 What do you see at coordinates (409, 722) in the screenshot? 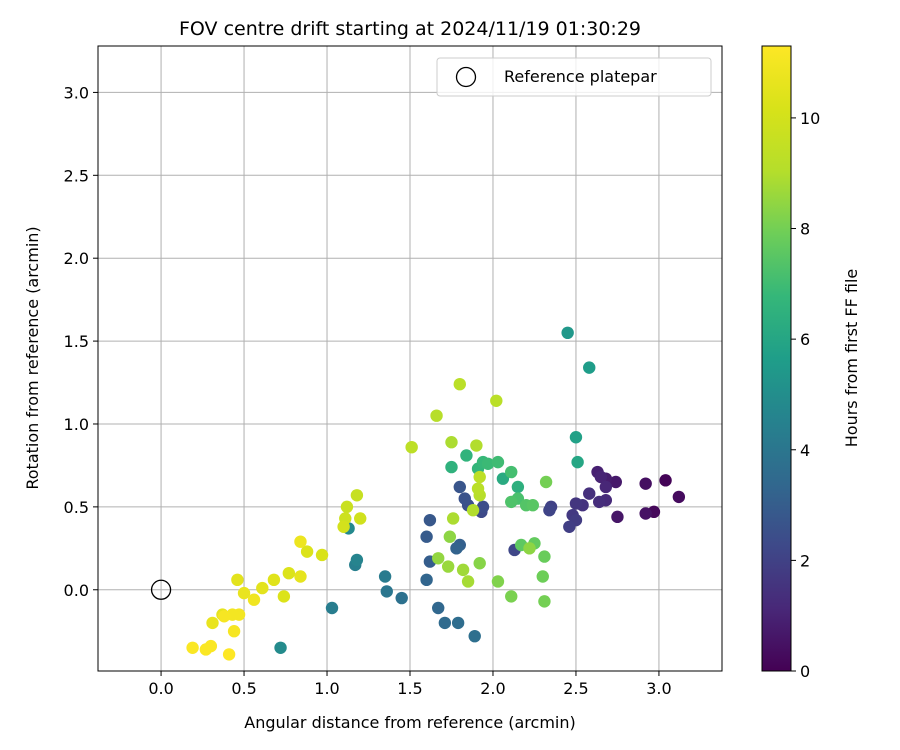
I see `x-axis-title: Angular distance from reference (arcmin)` at bounding box center [409, 722].